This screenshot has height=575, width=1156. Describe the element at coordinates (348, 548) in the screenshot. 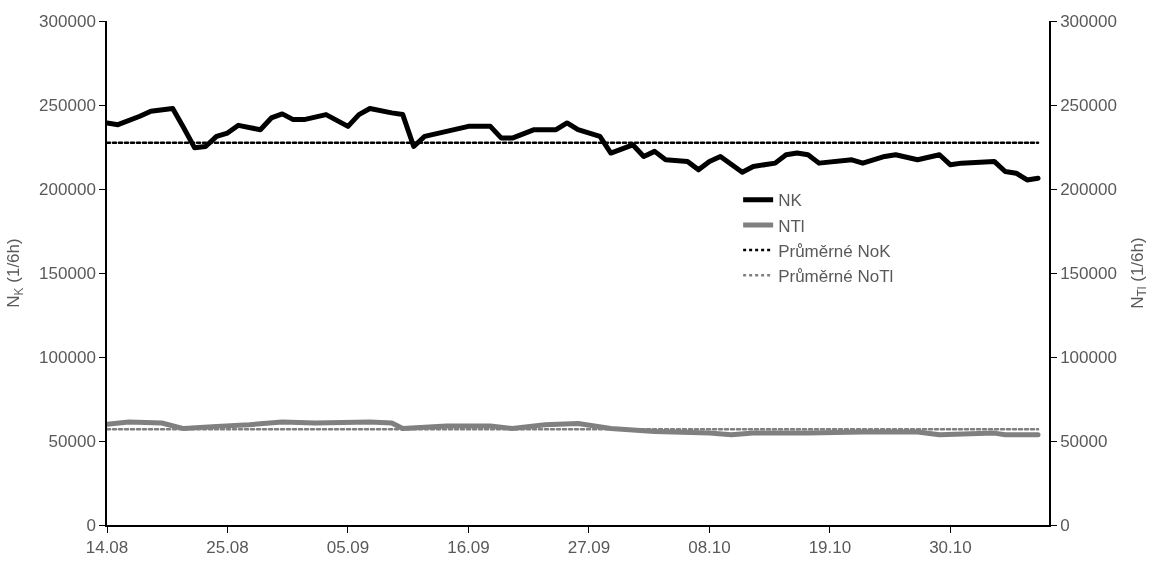

I see `x-tick-label: 05.09` at that location.